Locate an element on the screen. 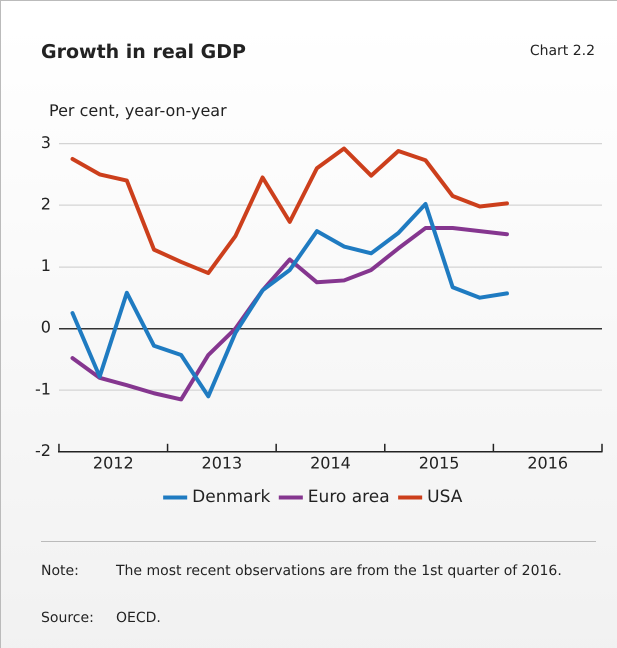 The height and width of the screenshot is (648, 617). y-tick-label: -1 is located at coordinates (43, 388).